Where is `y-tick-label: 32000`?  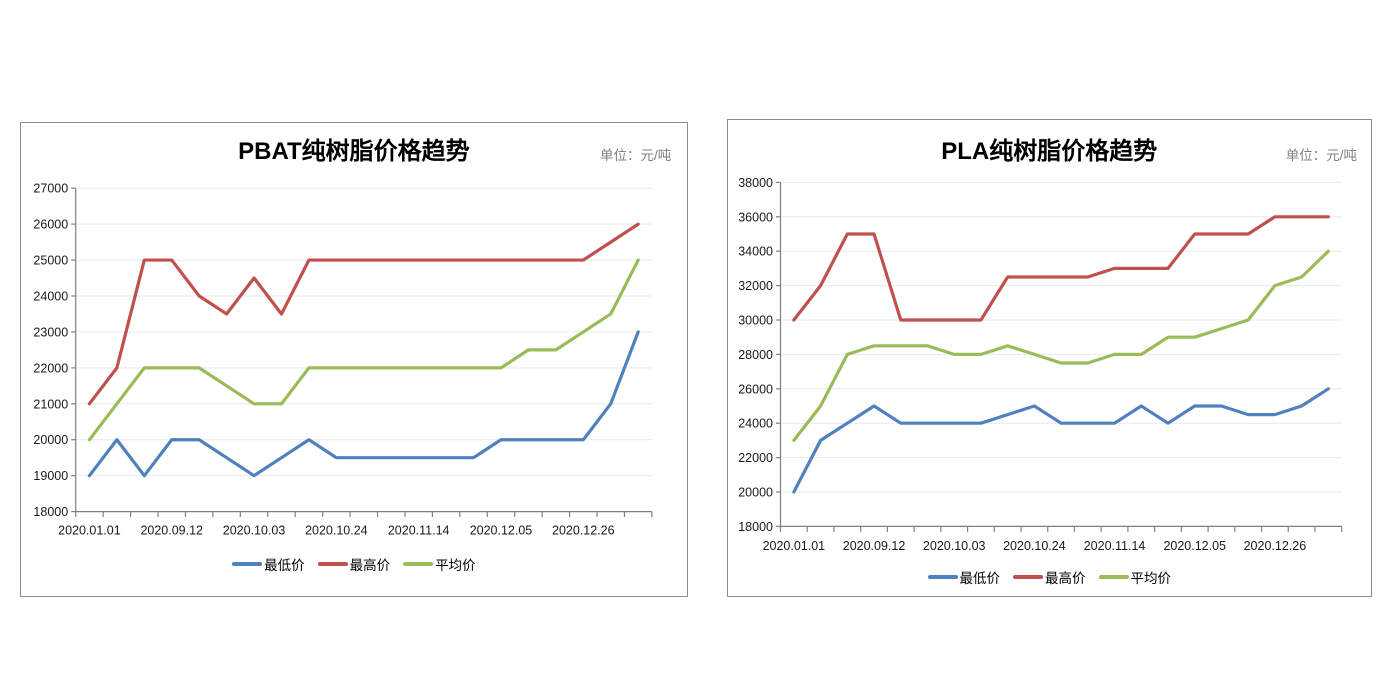
y-tick-label: 32000 is located at coordinates (755, 286).